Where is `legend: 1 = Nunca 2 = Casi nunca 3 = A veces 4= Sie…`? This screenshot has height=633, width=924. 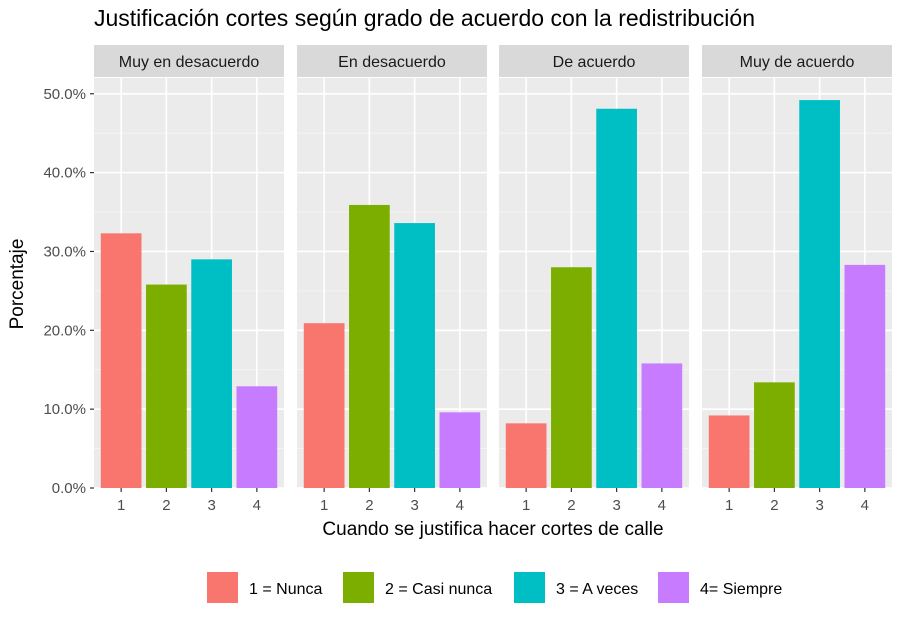 legend: 1 = Nunca 2 = Casi nunca 3 = A veces 4= Sie… is located at coordinates (494, 587).